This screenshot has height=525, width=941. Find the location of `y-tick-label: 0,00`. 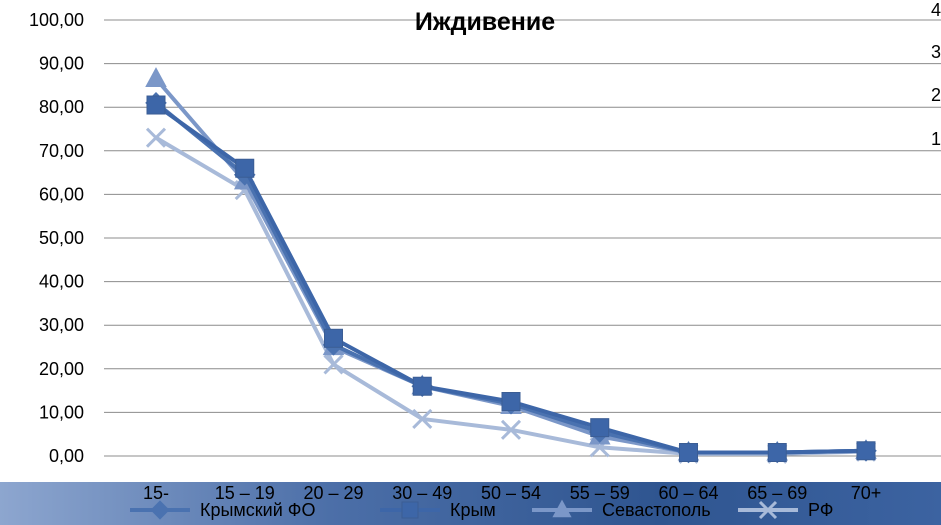

y-tick-label: 0,00 is located at coordinates (66, 456).